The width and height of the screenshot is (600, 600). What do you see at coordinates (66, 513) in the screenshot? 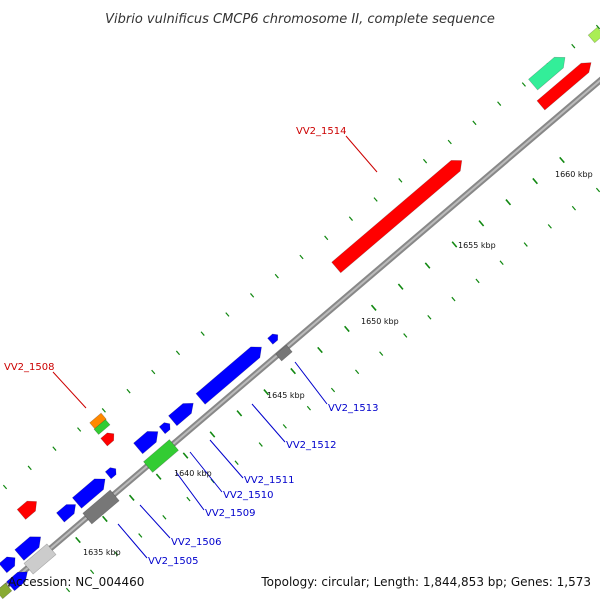
I see `gene-blue-c` at bounding box center [66, 513].